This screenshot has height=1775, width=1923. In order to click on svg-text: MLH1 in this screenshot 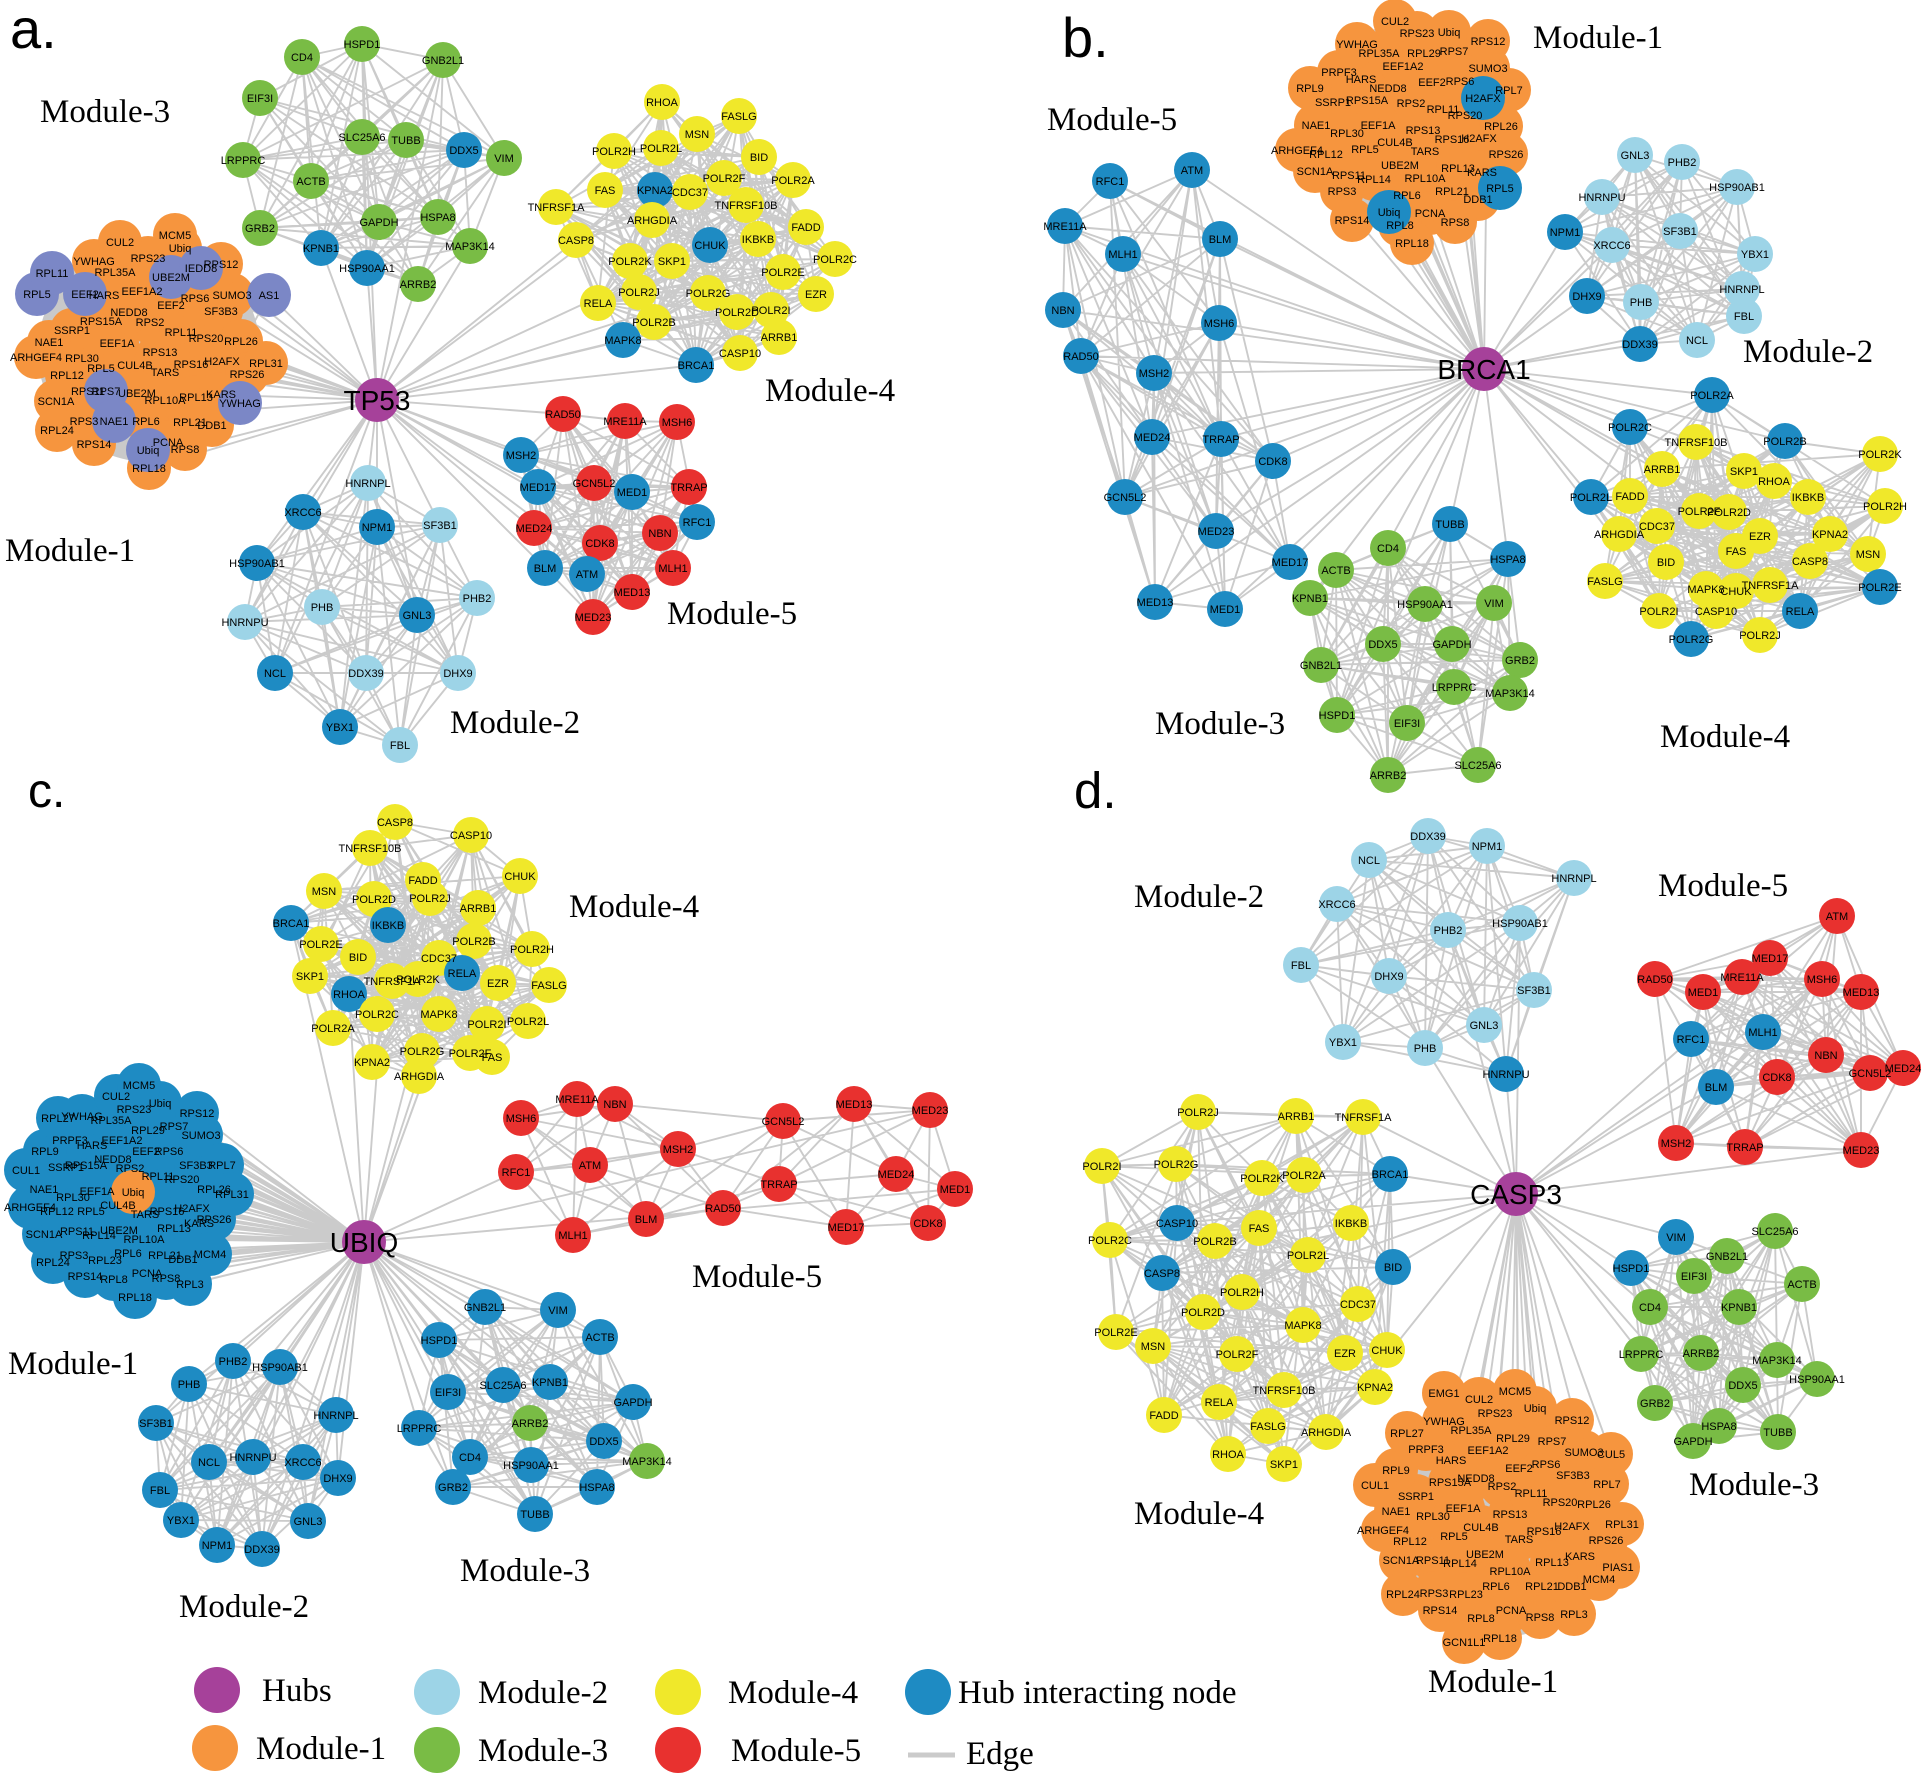, I will do `click(1122, 255)`.